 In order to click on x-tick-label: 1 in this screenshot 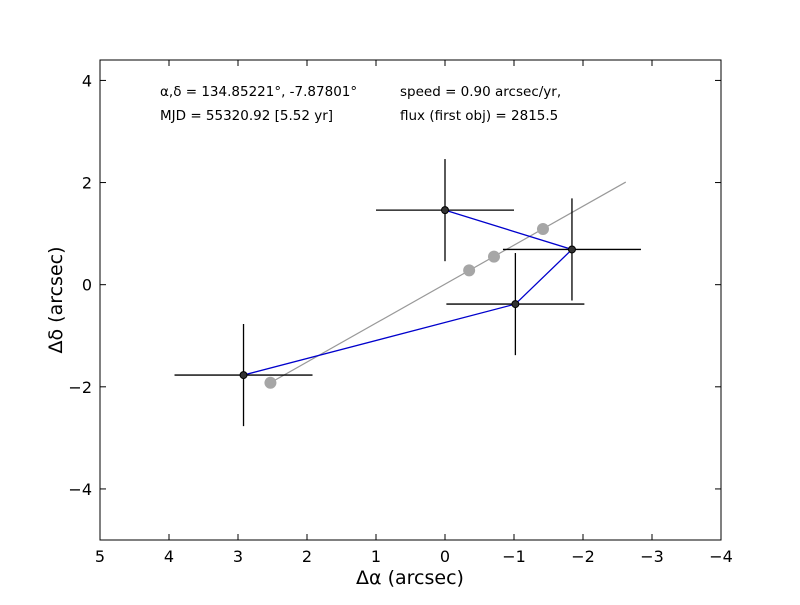, I will do `click(376, 556)`.